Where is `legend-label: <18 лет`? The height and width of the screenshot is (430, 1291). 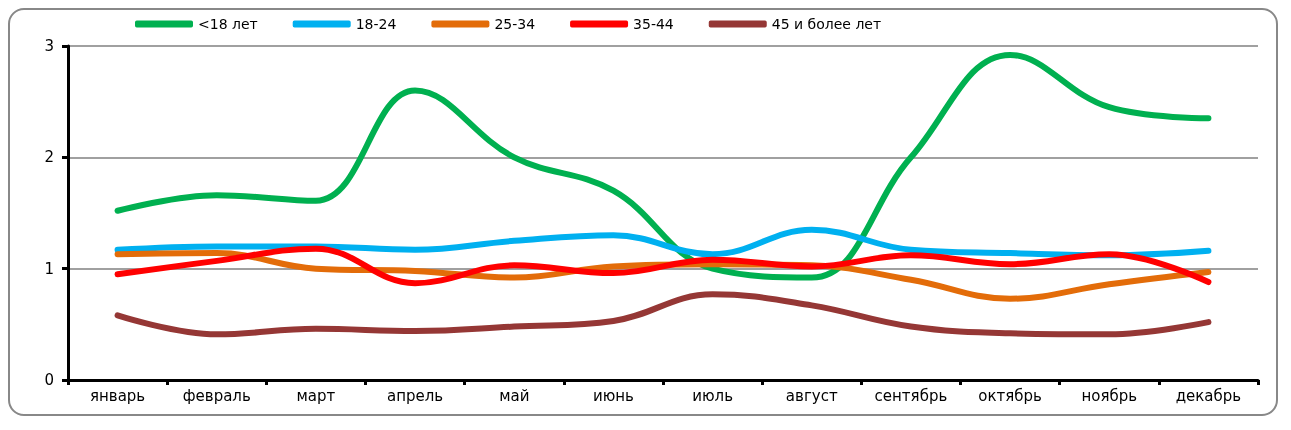 legend-label: <18 лет is located at coordinates (228, 24).